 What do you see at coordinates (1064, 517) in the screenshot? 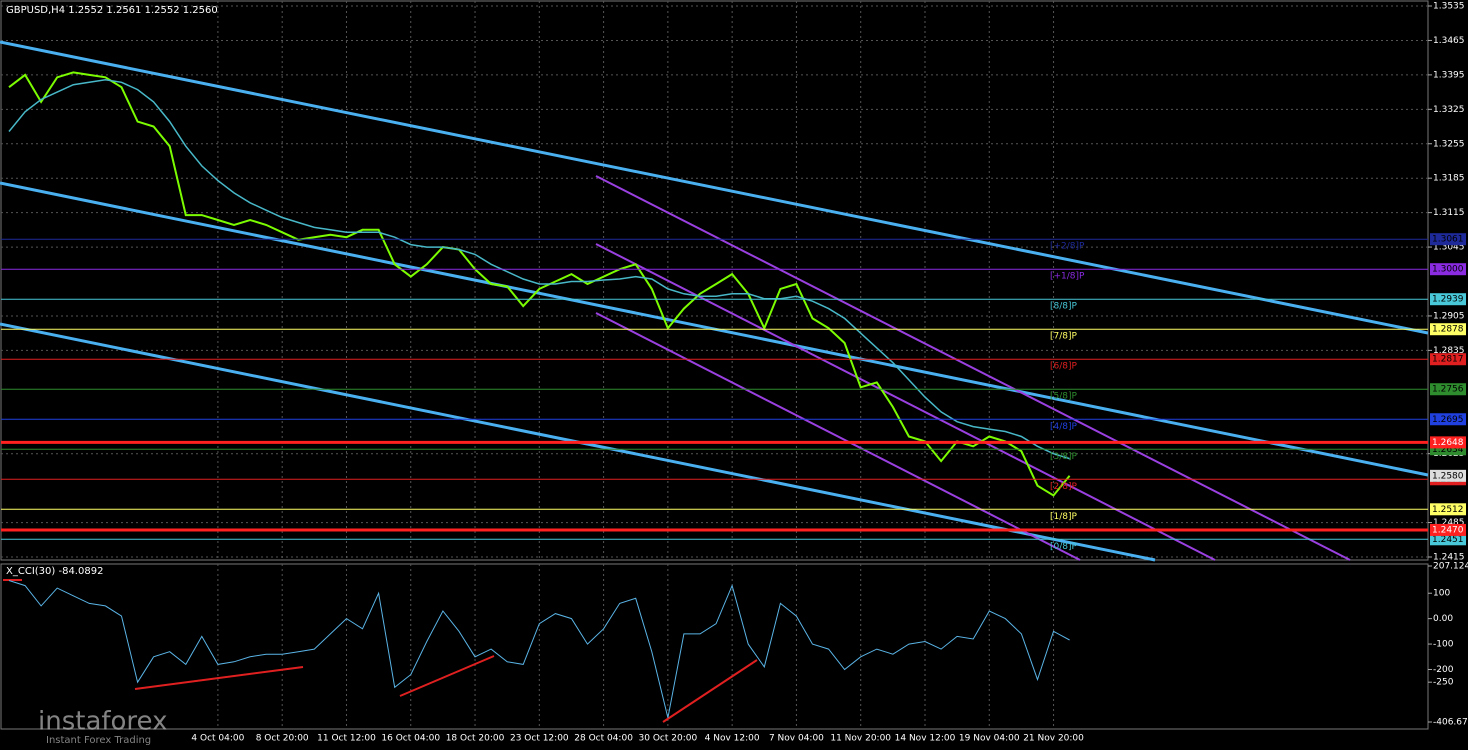
I see `level-name: [1/8]P` at bounding box center [1064, 517].